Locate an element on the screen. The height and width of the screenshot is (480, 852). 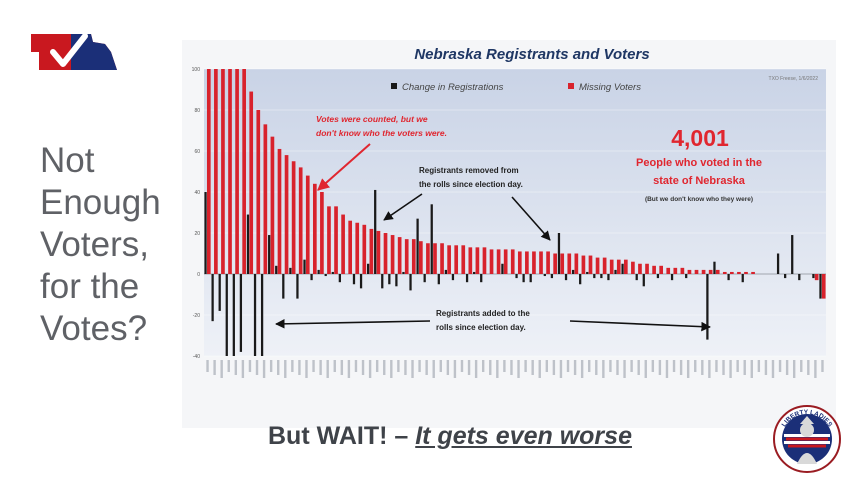
y-tick-label: -20 is located at coordinates (196, 316).